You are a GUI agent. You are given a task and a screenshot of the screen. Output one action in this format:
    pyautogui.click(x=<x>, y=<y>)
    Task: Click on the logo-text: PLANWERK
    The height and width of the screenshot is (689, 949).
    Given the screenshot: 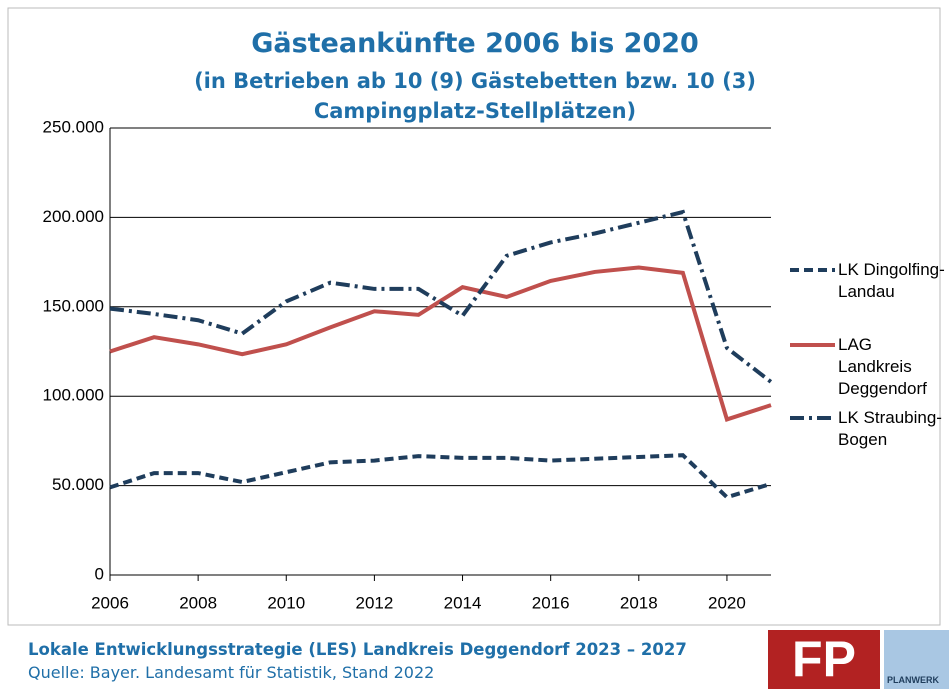 What is the action you would take?
    pyautogui.click(x=913, y=680)
    